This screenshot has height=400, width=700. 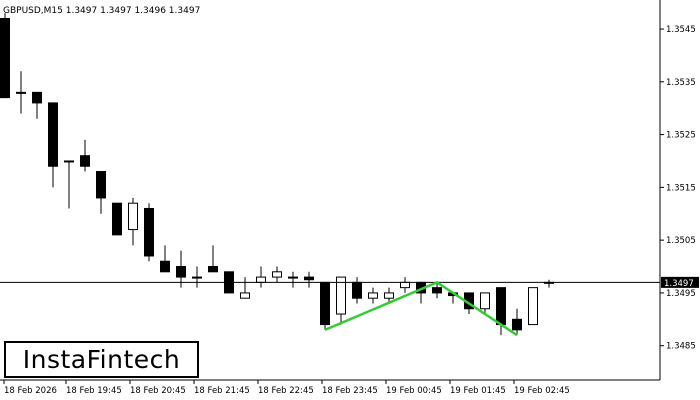 I want to click on x-tick-label: 18 Feb 2026, so click(x=30, y=391).